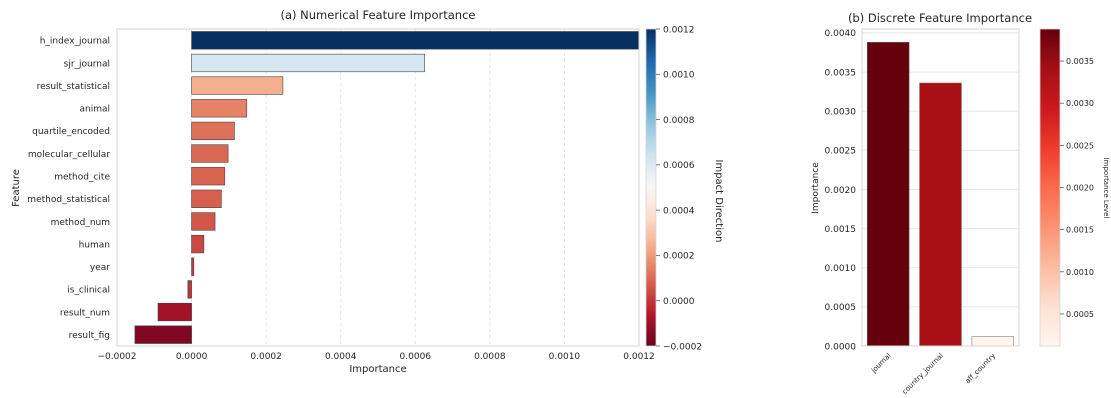  I want to click on panel-a-colorbar-tick-label: 0.0012, so click(679, 30).